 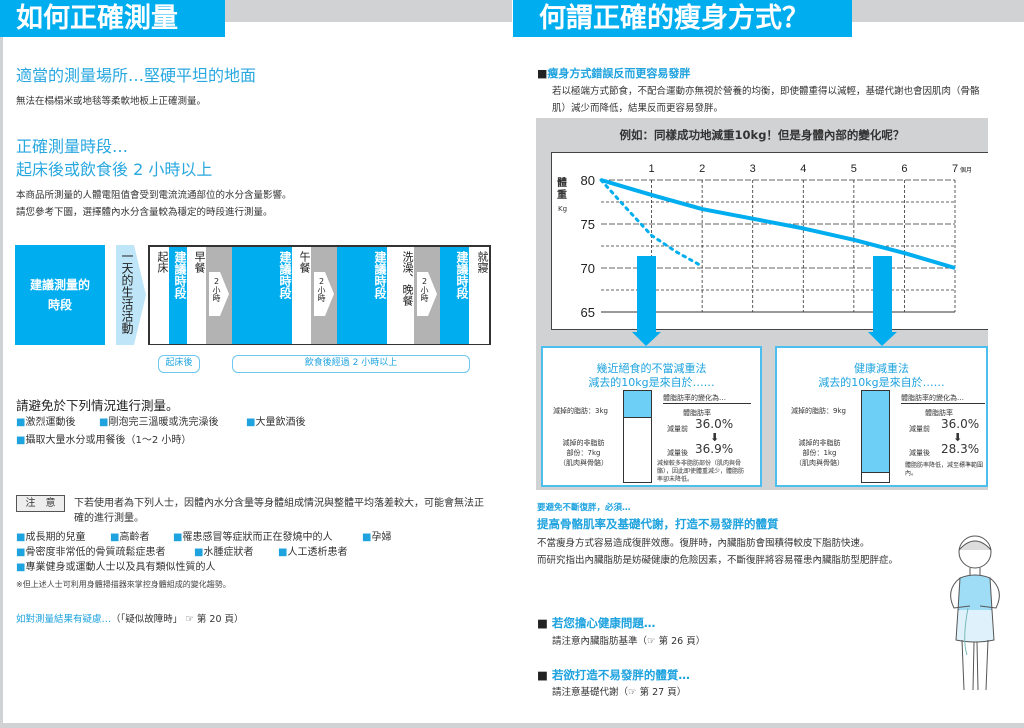 What do you see at coordinates (588, 224) in the screenshot?
I see `y-tick-label: 75` at bounding box center [588, 224].